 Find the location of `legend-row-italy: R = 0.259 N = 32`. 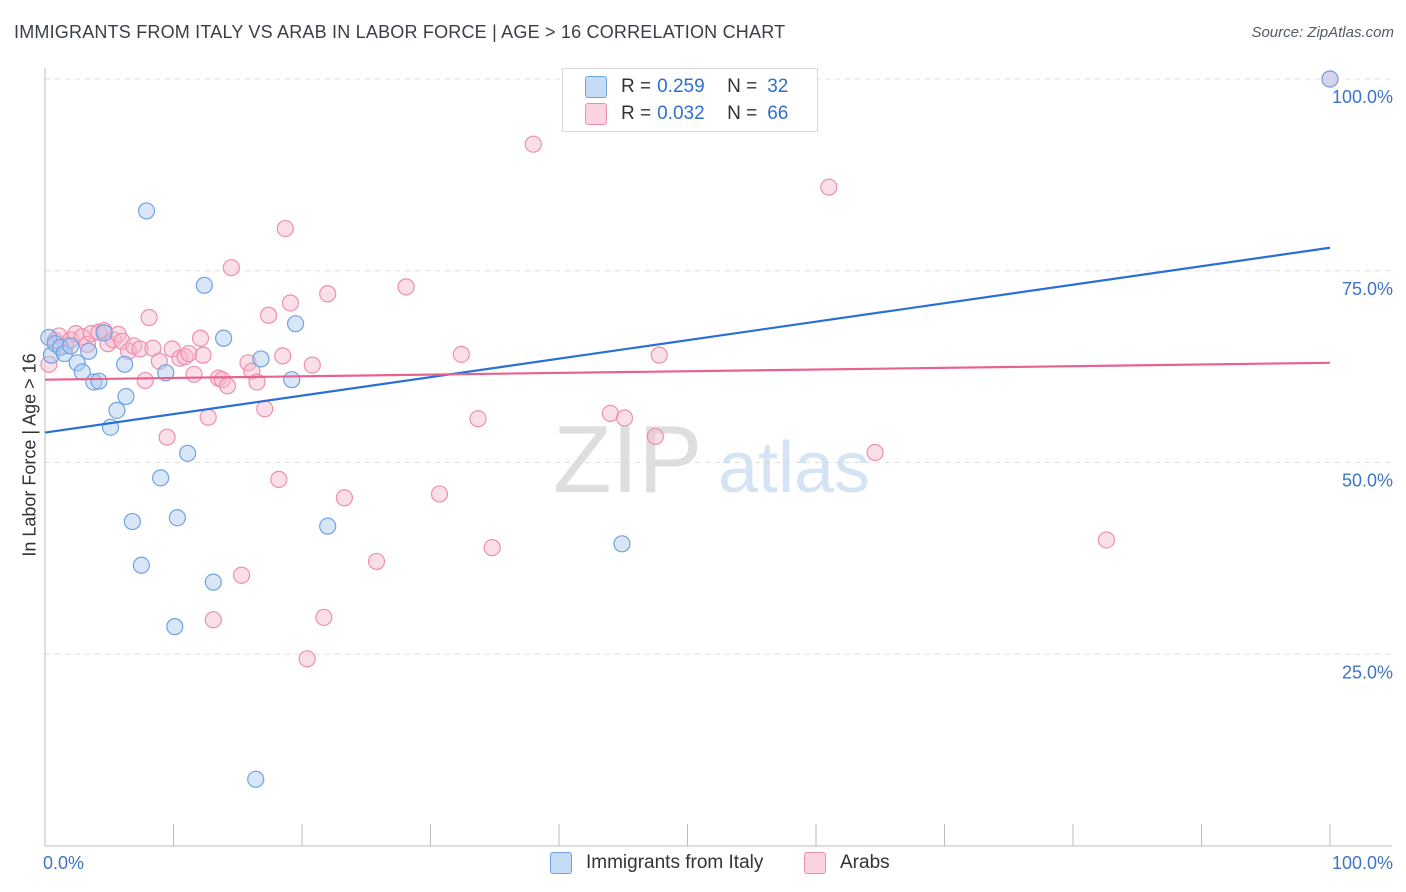

legend-row-italy: R = 0.259 N = 32 is located at coordinates (686, 87).